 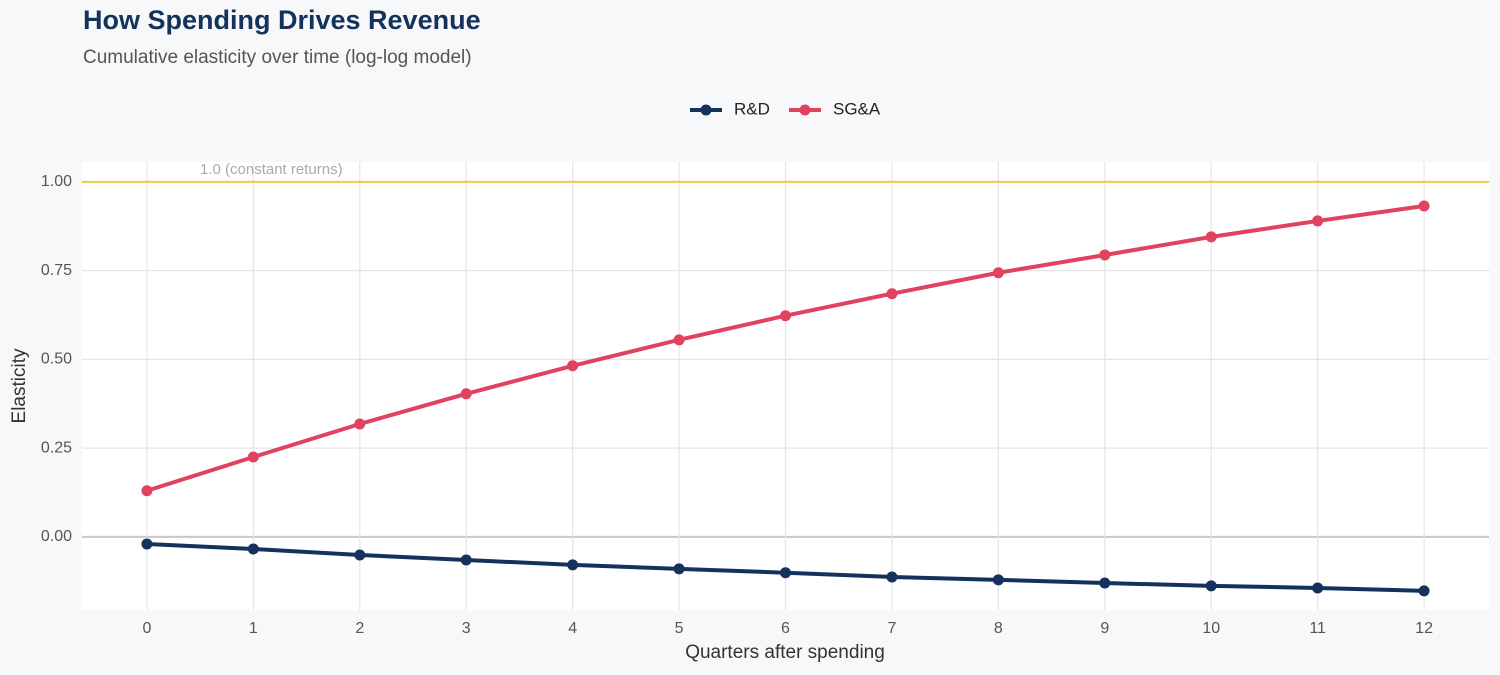 What do you see at coordinates (891, 628) in the screenshot?
I see `x-tick-label: 7` at bounding box center [891, 628].